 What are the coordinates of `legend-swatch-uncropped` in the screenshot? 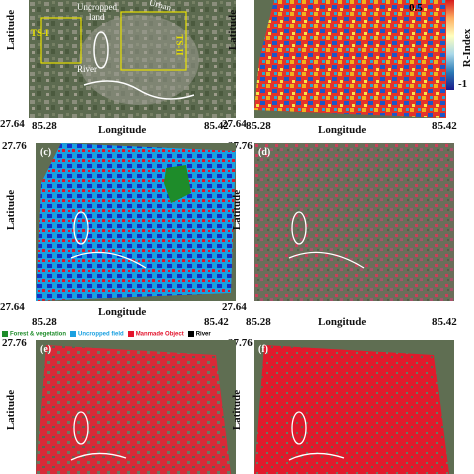 It's located at (73, 333).